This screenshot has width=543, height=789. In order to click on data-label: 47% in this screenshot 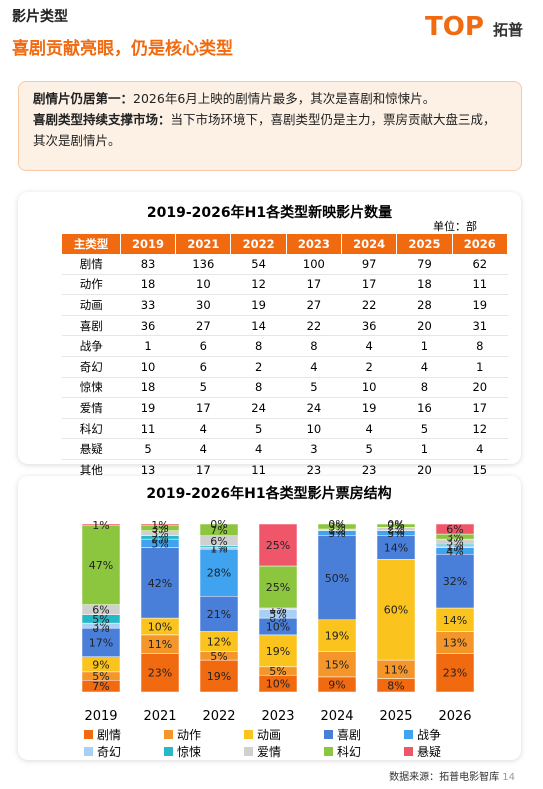, I will do `click(101, 565)`.